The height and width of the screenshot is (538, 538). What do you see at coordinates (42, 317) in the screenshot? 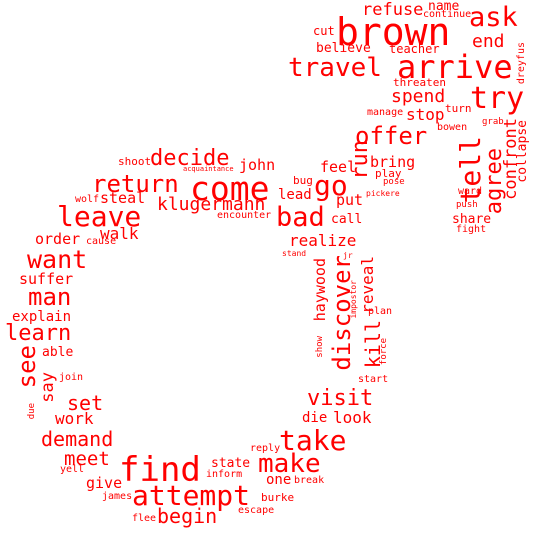
I see `word: explain` at bounding box center [42, 317].